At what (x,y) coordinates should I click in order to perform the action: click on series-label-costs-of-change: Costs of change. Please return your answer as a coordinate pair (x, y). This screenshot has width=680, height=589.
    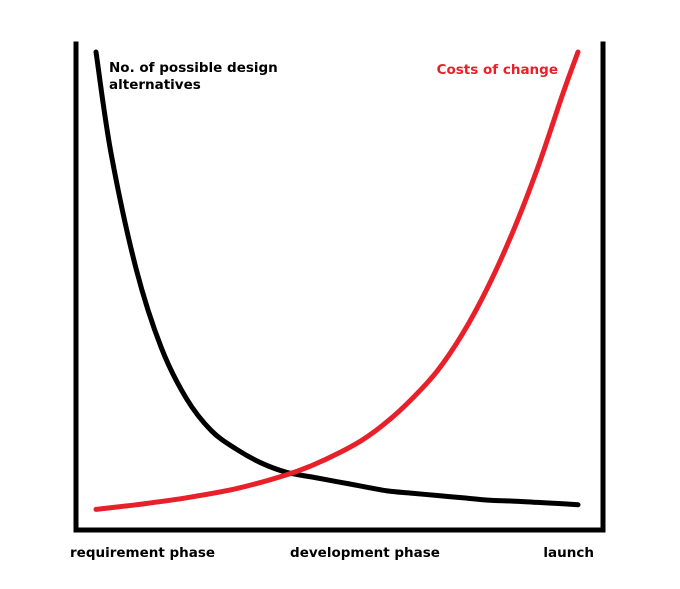
    Looking at the image, I should click on (497, 70).